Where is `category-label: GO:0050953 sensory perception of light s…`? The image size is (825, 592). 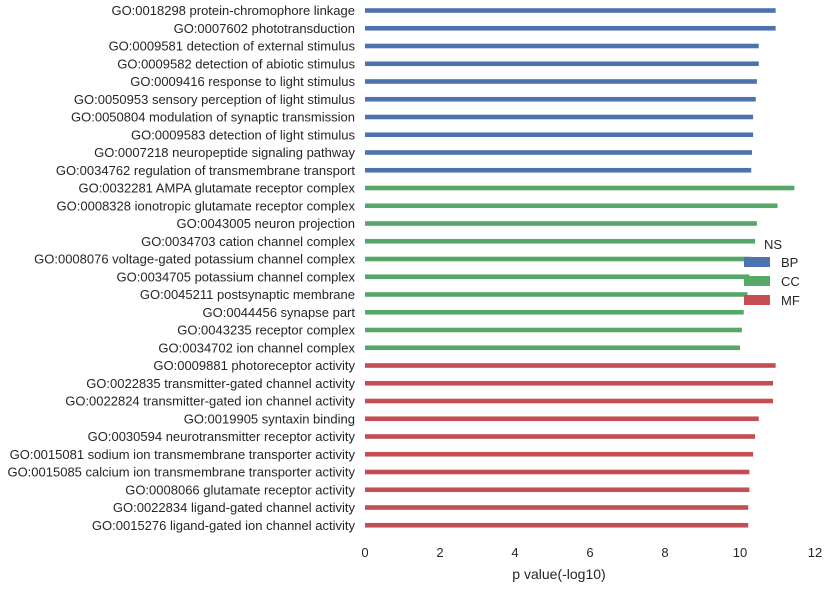
category-label: GO:0050953 sensory perception of light s… is located at coordinates (215, 99).